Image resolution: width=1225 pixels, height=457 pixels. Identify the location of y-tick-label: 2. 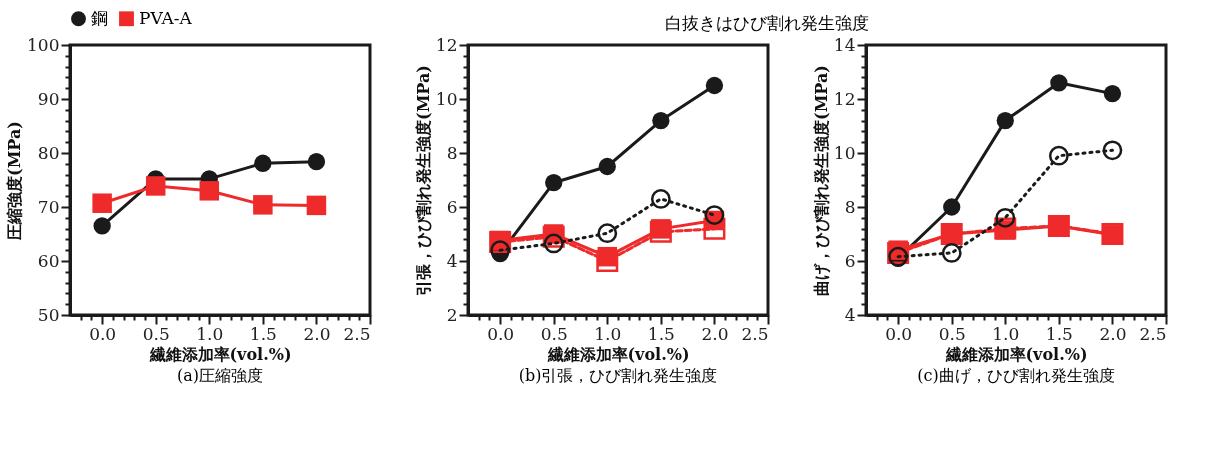
(452, 314).